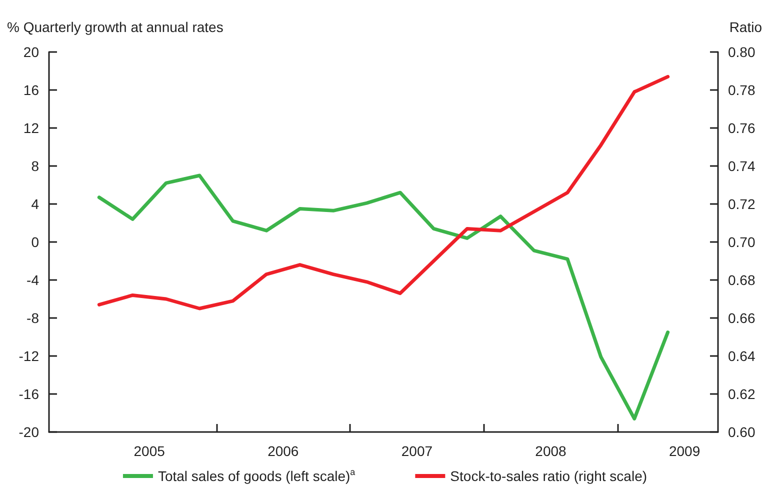 This screenshot has height=492, width=770. I want to click on y2-tick-label: 0.70, so click(742, 242).